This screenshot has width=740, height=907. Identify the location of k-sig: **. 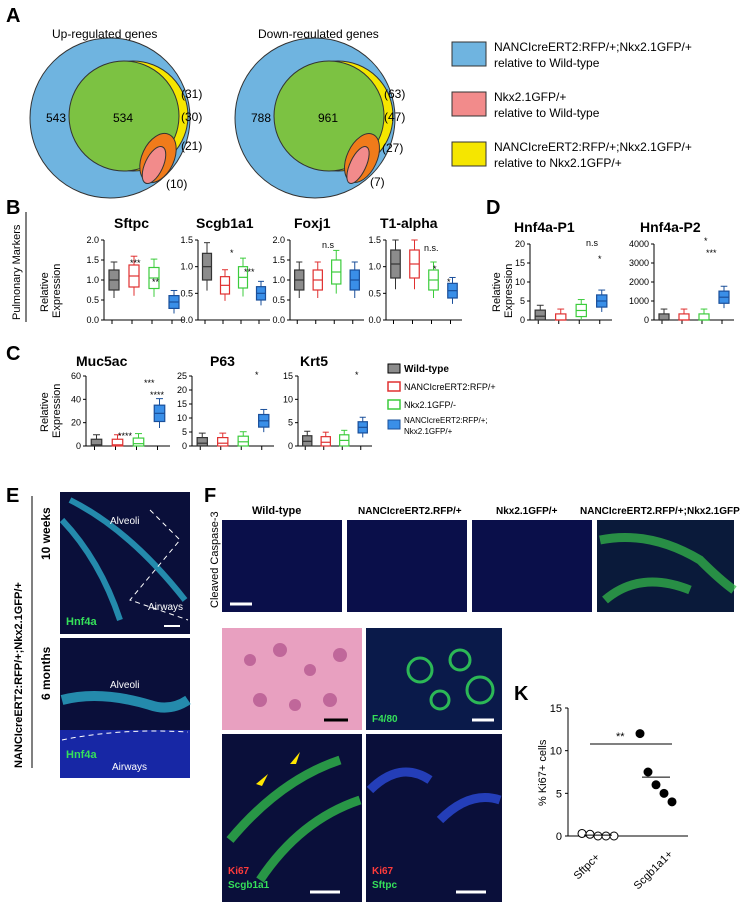
(620, 737).